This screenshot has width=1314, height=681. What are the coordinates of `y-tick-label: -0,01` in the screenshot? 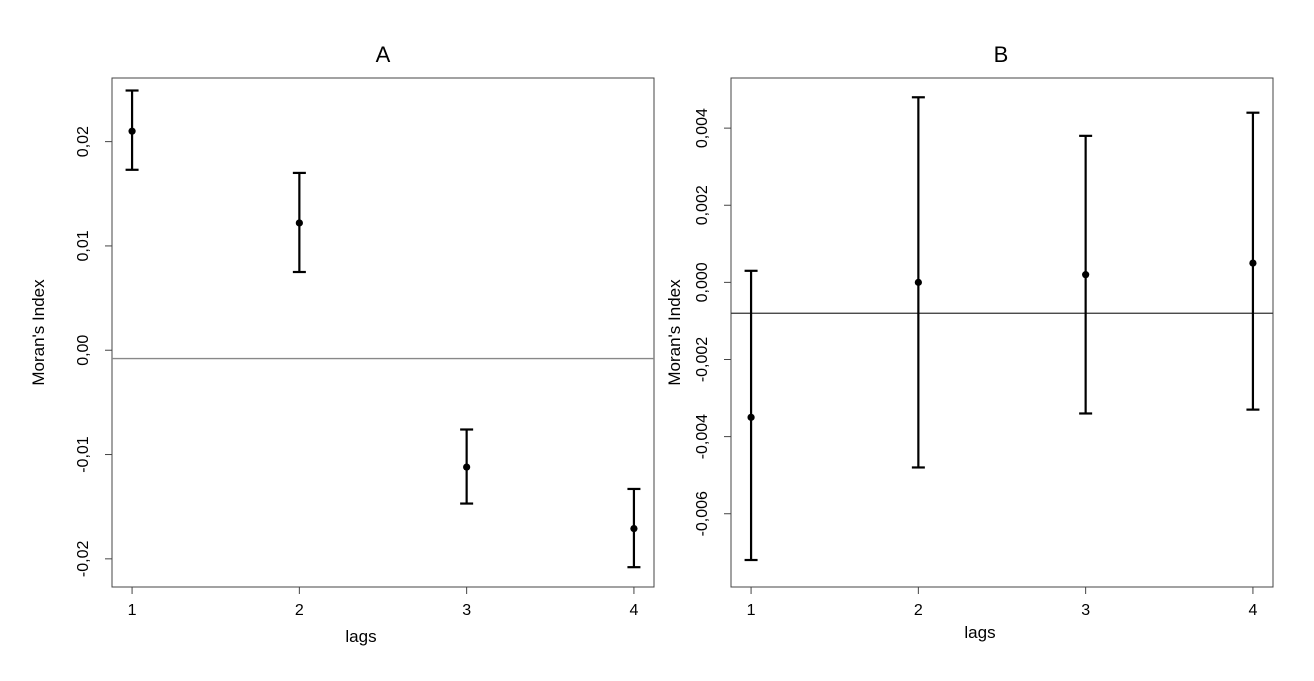 It's located at (83, 454).